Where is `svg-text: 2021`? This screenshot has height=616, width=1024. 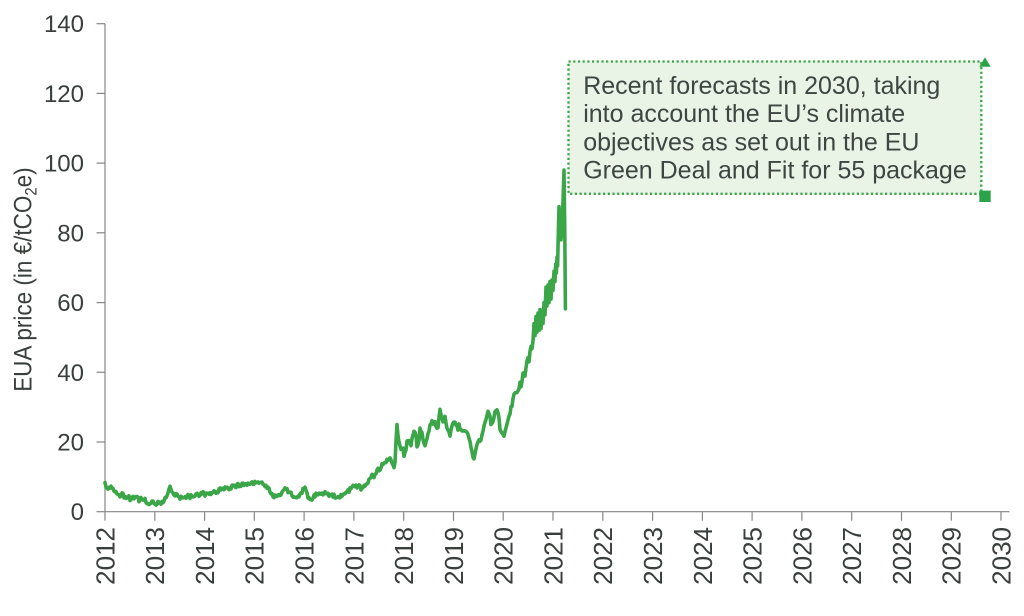
svg-text: 2021 is located at coordinates (553, 556).